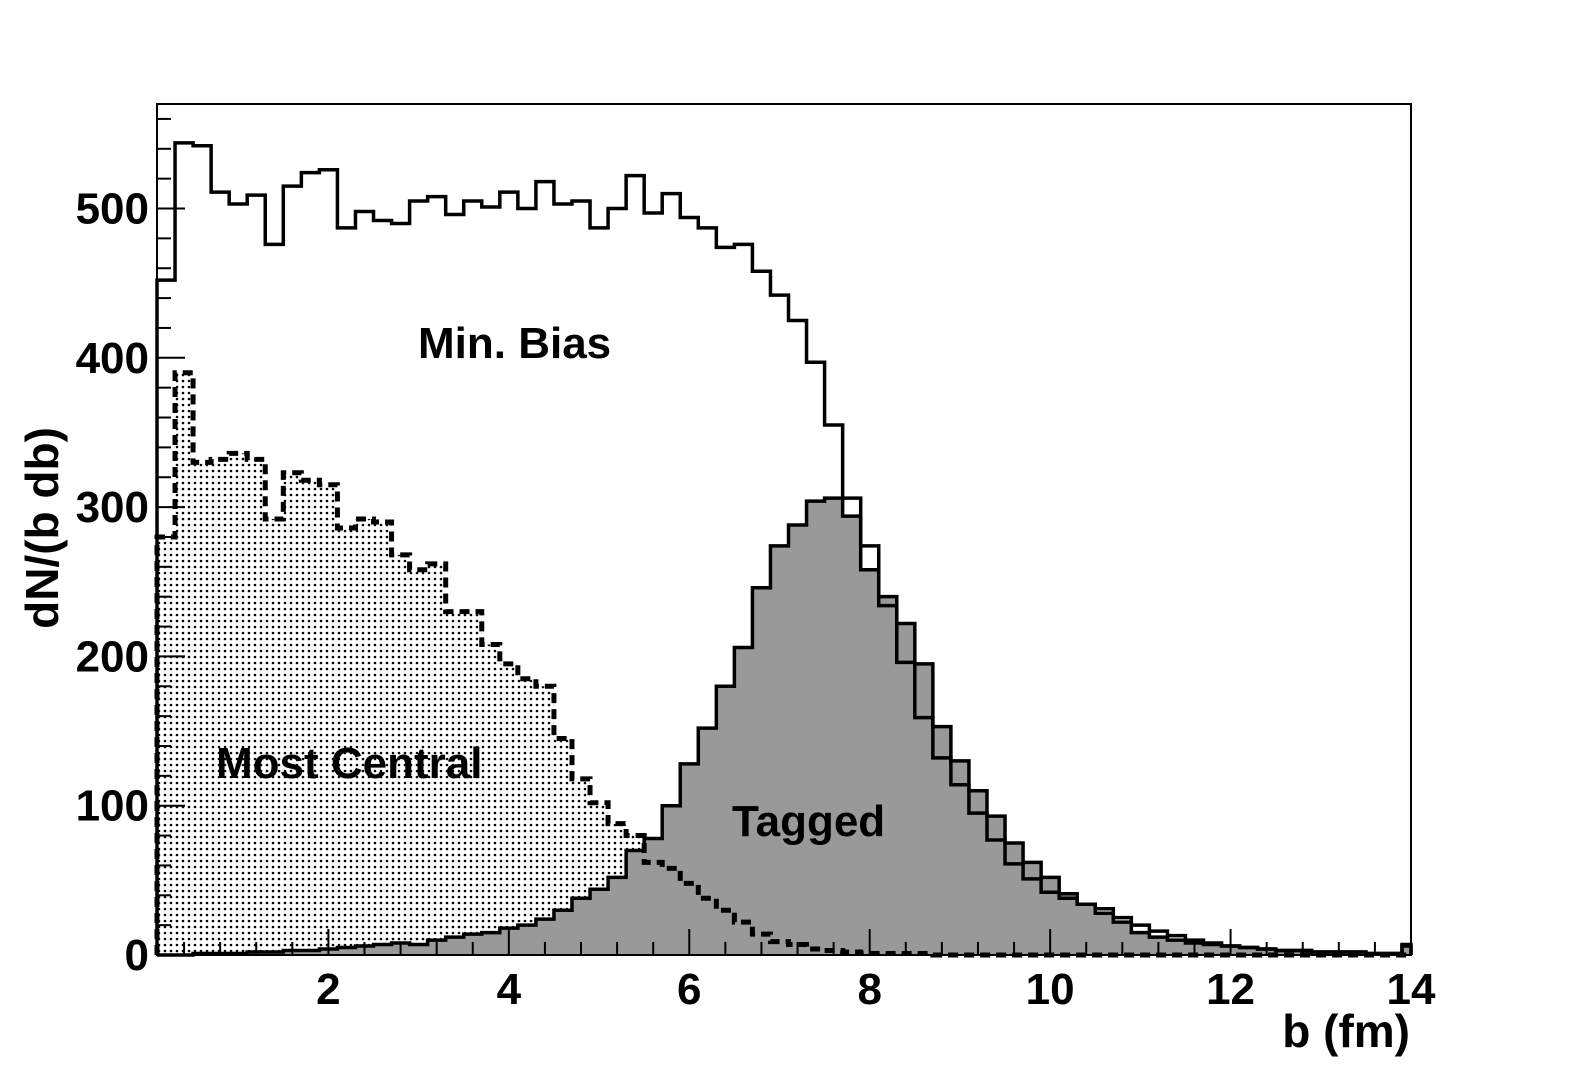 The image size is (1575, 1067). I want to click on most-central-label: Most Central, so click(349, 763).